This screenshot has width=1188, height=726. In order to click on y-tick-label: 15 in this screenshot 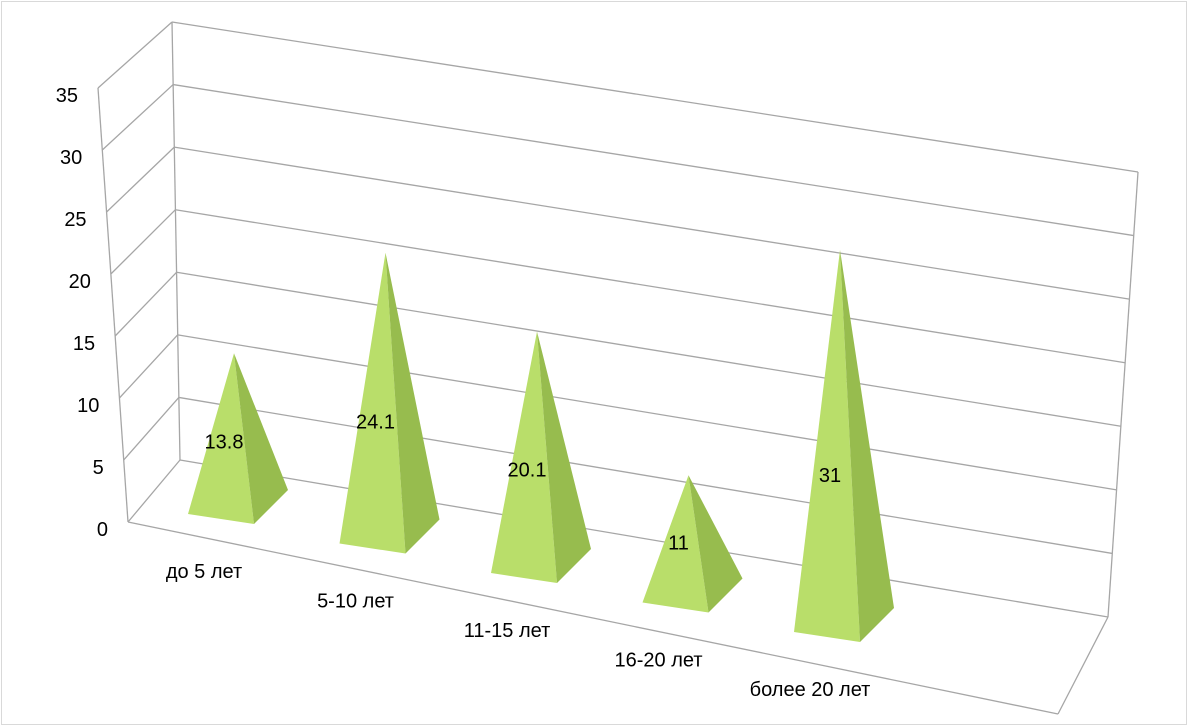, I will do `click(84, 344)`.